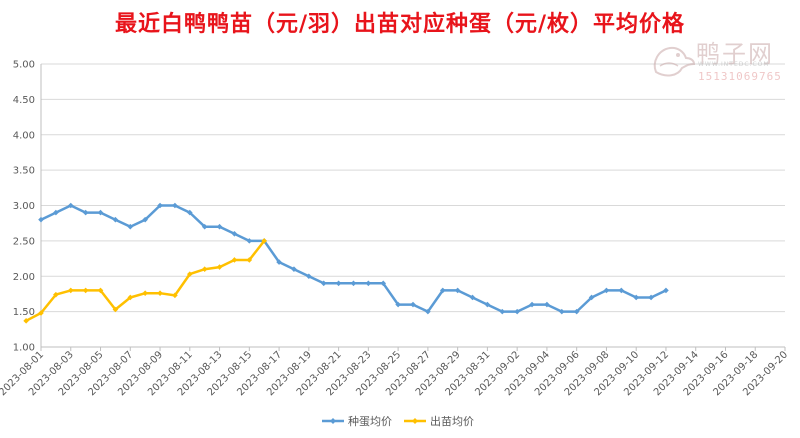 The image size is (800, 438). What do you see at coordinates (24, 171) in the screenshot?
I see `y-tick-label: 3.50` at bounding box center [24, 171].